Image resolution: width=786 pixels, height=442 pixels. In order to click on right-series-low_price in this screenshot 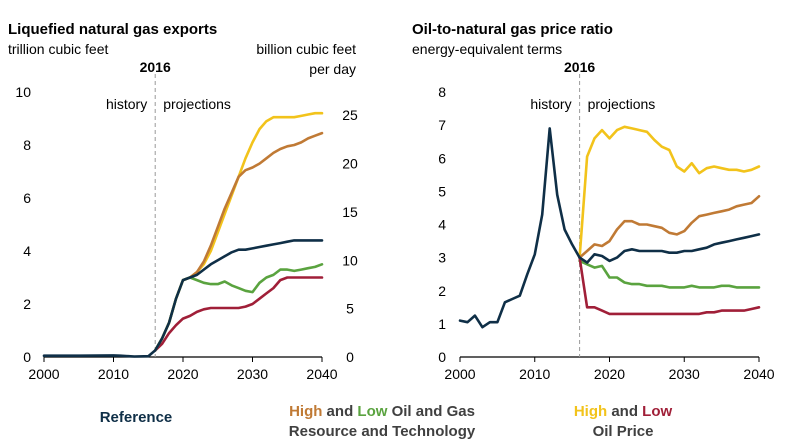, I will do `click(669, 286)`.